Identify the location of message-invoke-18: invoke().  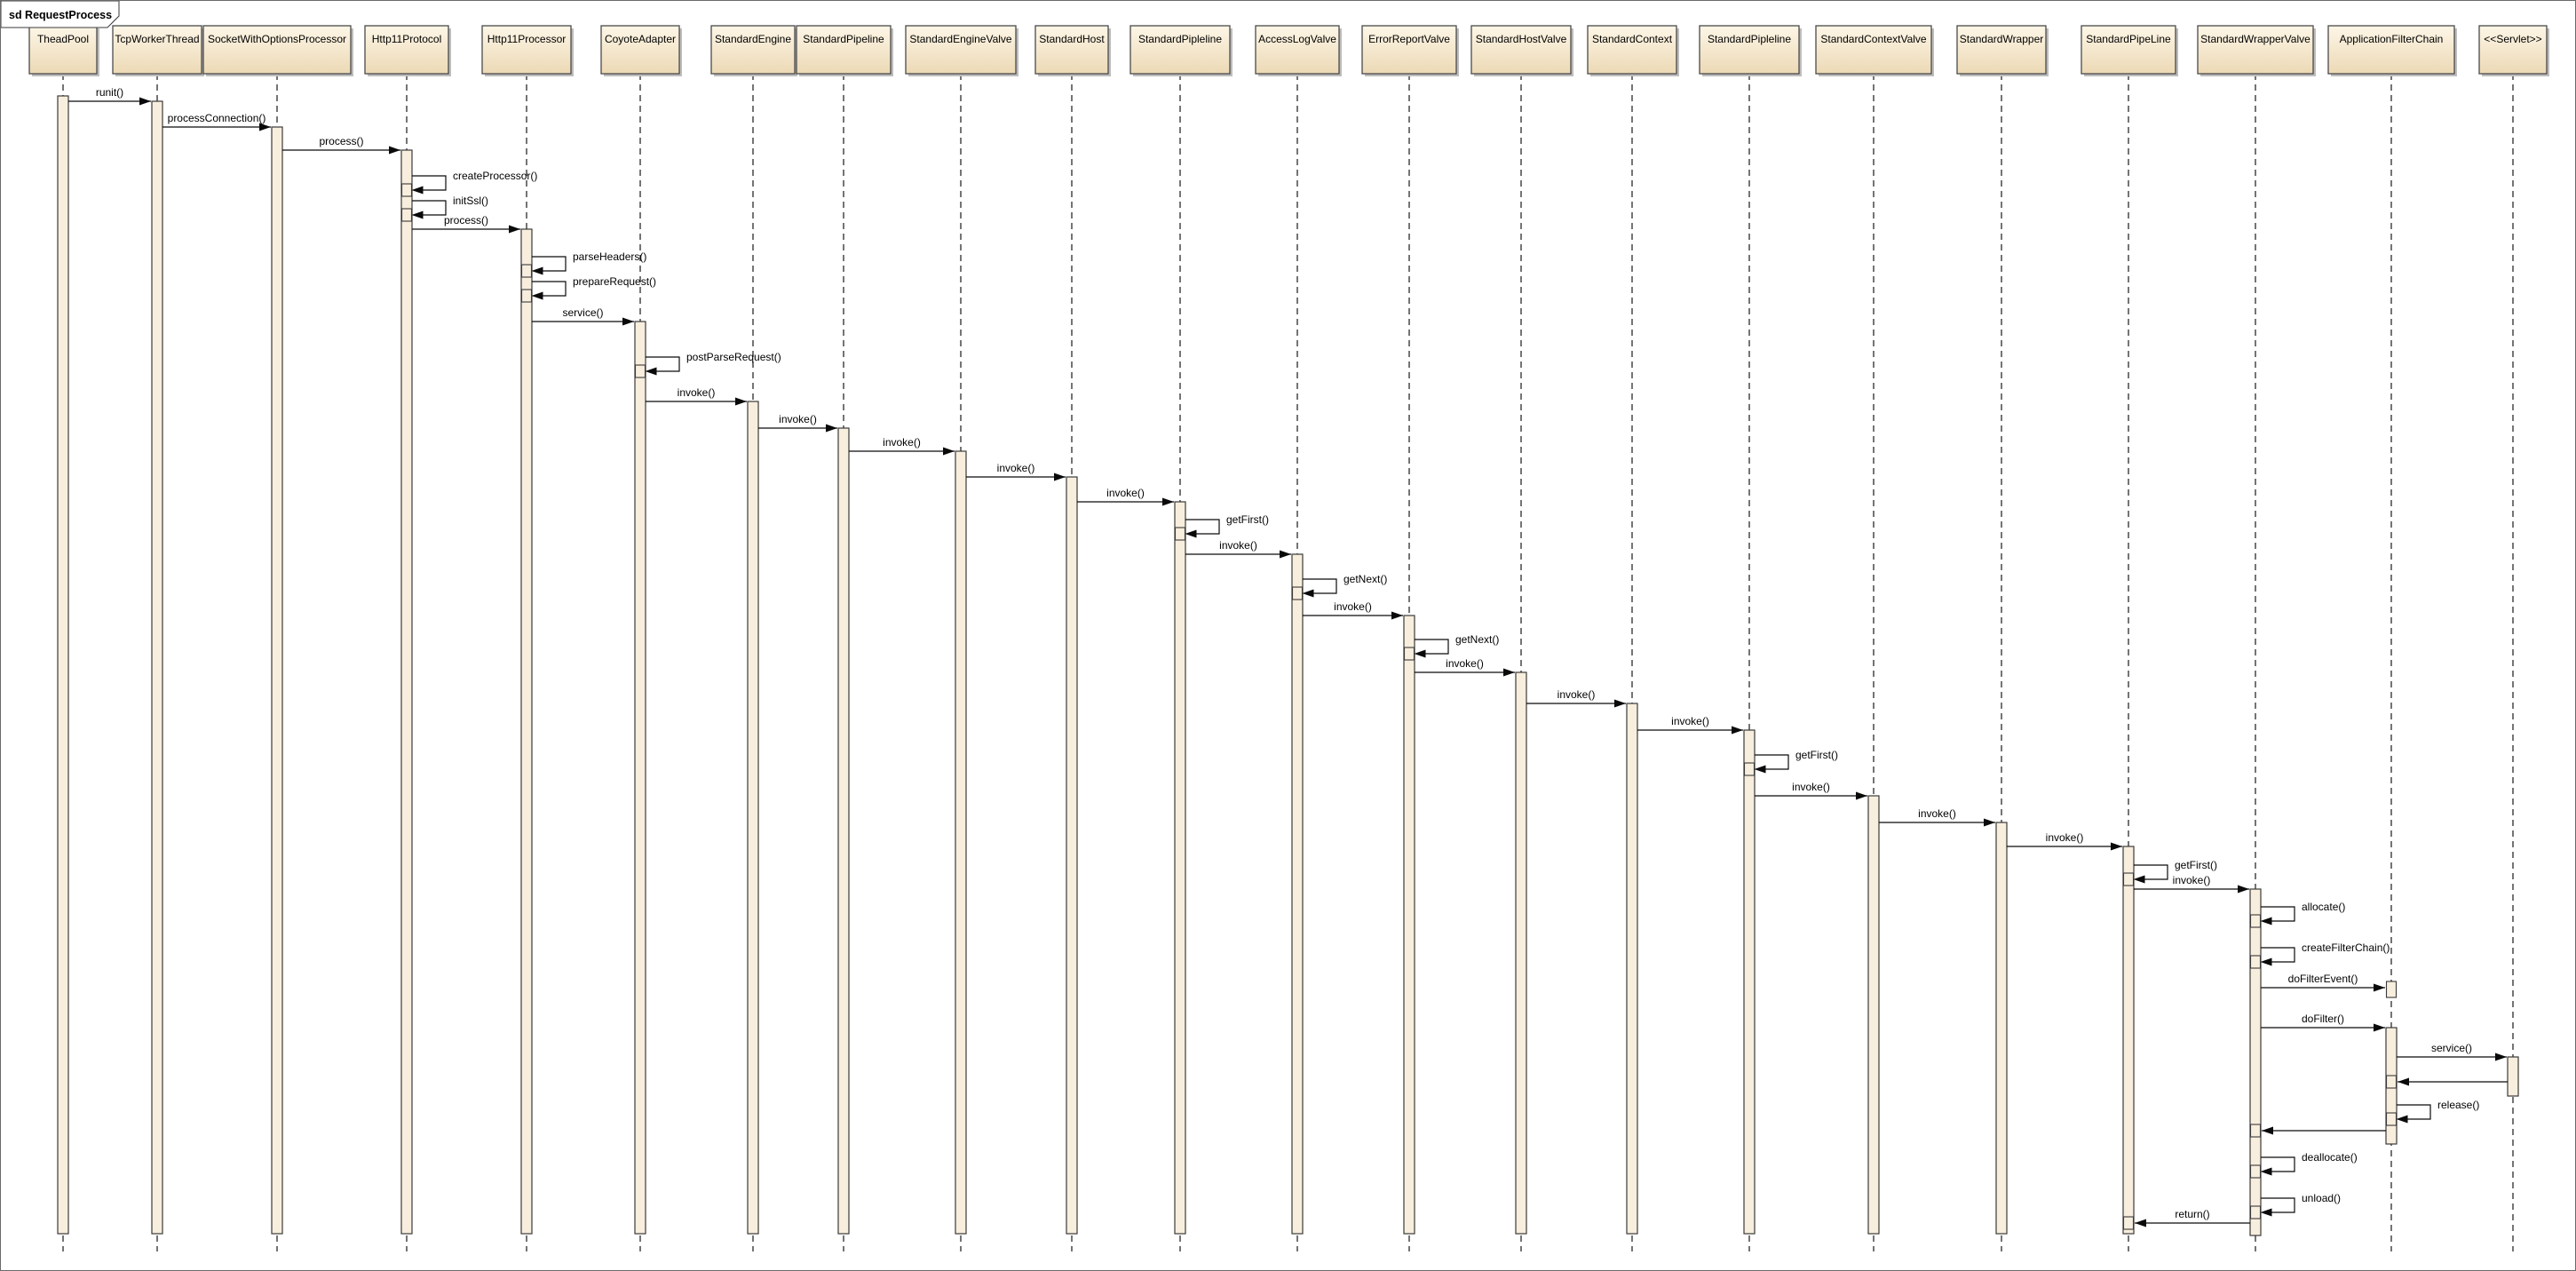
(1353, 610).